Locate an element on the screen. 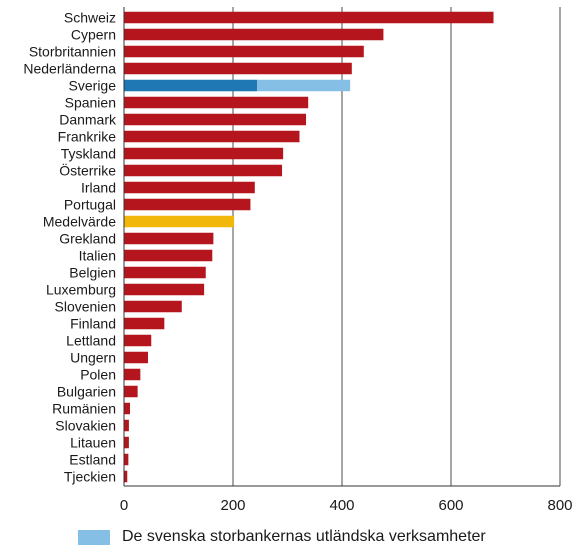  legend-swatch is located at coordinates (94, 537).